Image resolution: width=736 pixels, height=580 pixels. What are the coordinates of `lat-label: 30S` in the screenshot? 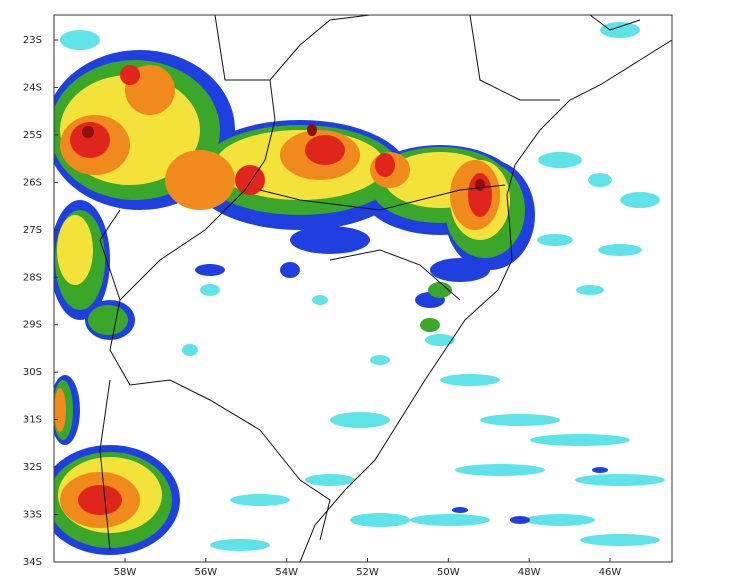 It's located at (32, 372).